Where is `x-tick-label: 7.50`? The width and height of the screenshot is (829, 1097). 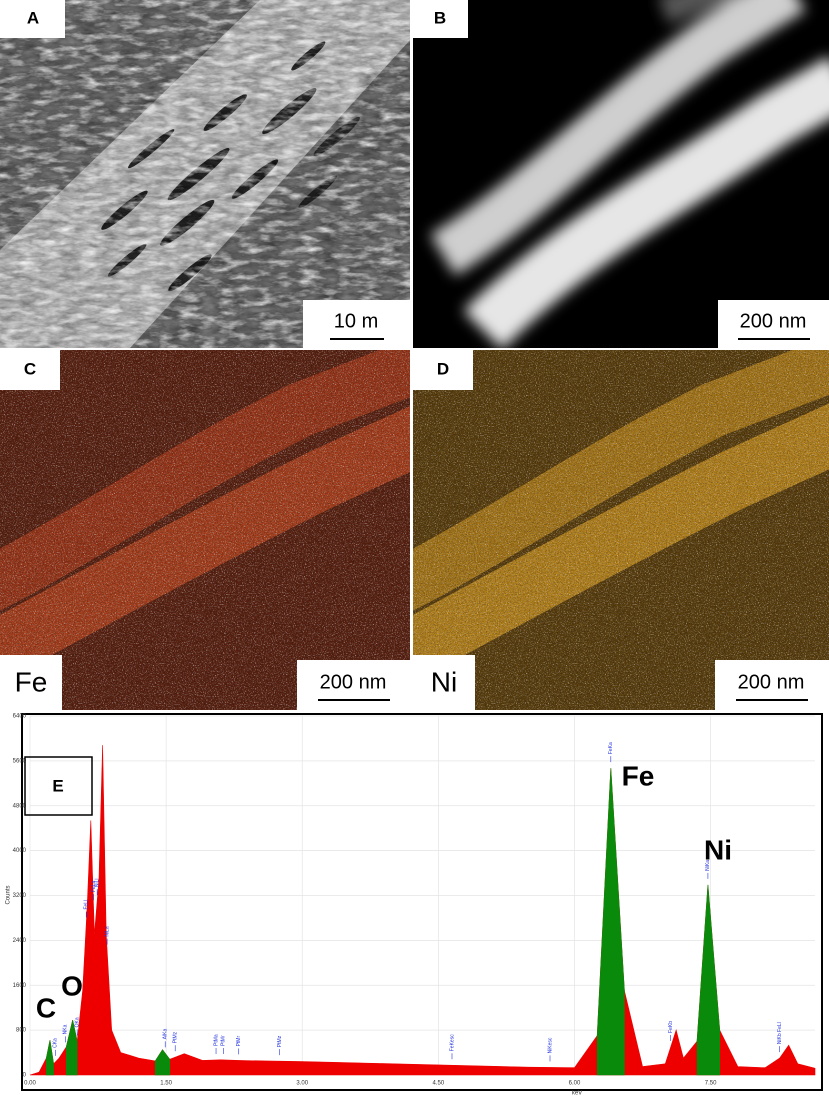
x-tick-label: 7.50 is located at coordinates (711, 1084).